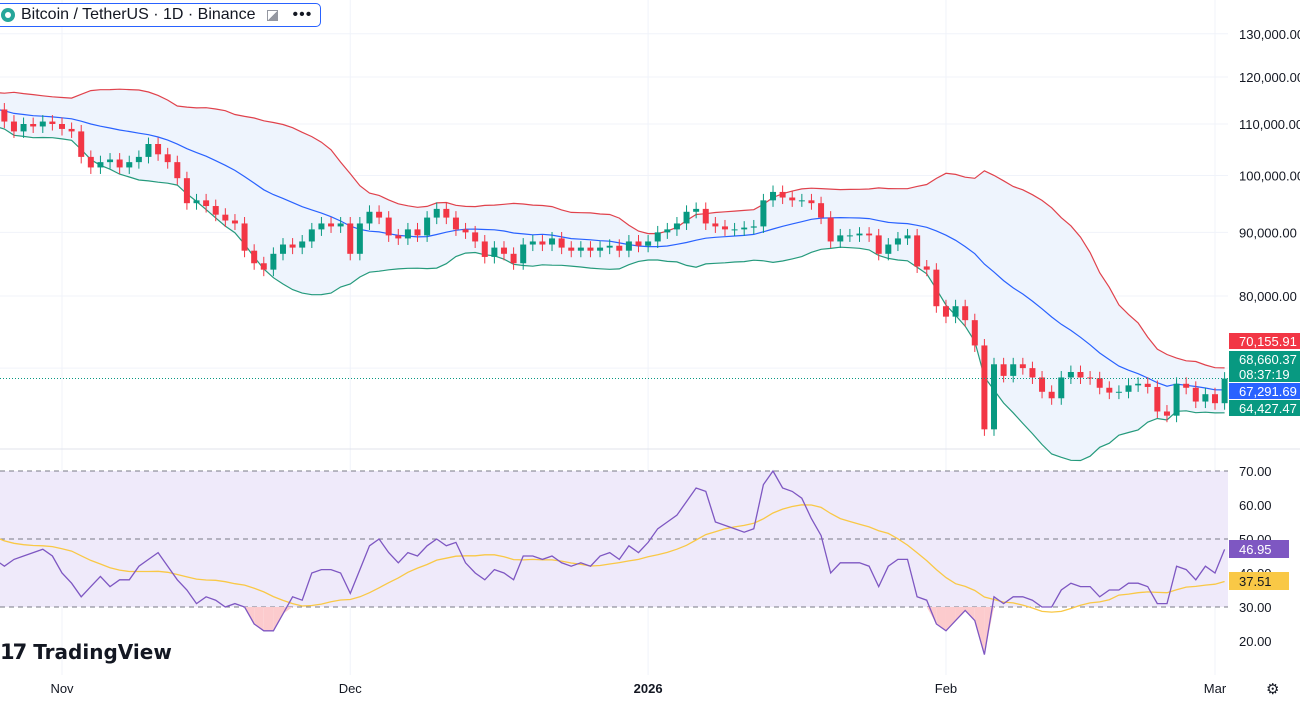  What do you see at coordinates (302, 14) in the screenshot?
I see `more-dots-icon: •••` at bounding box center [302, 14].